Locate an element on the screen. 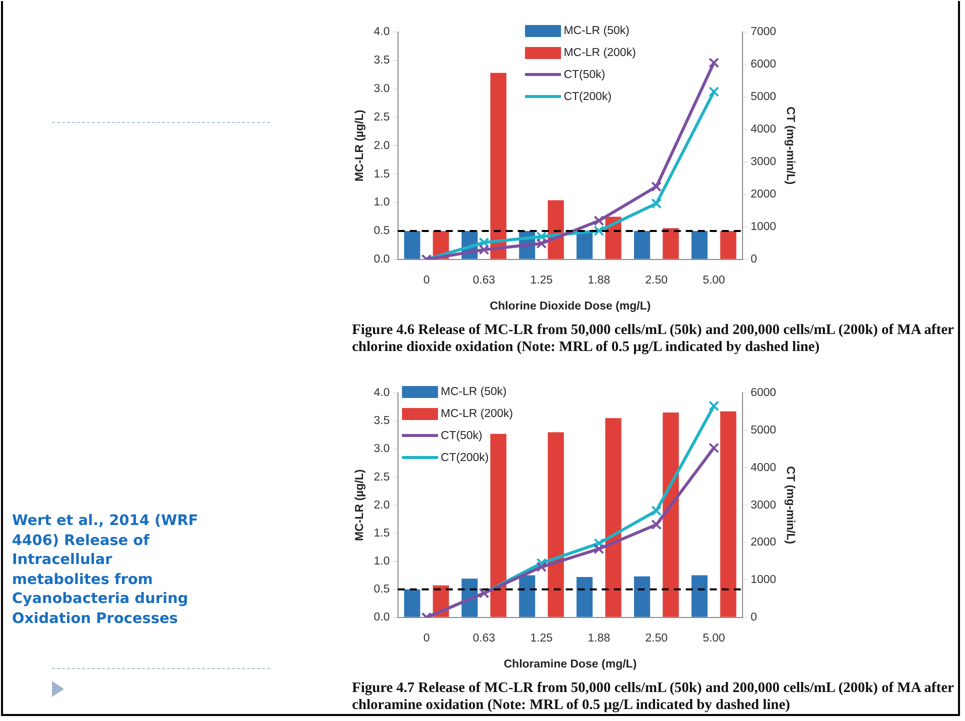 This screenshot has height=721, width=965. x-axis-title: Chloramine Dose (mg/L) is located at coordinates (570, 664).